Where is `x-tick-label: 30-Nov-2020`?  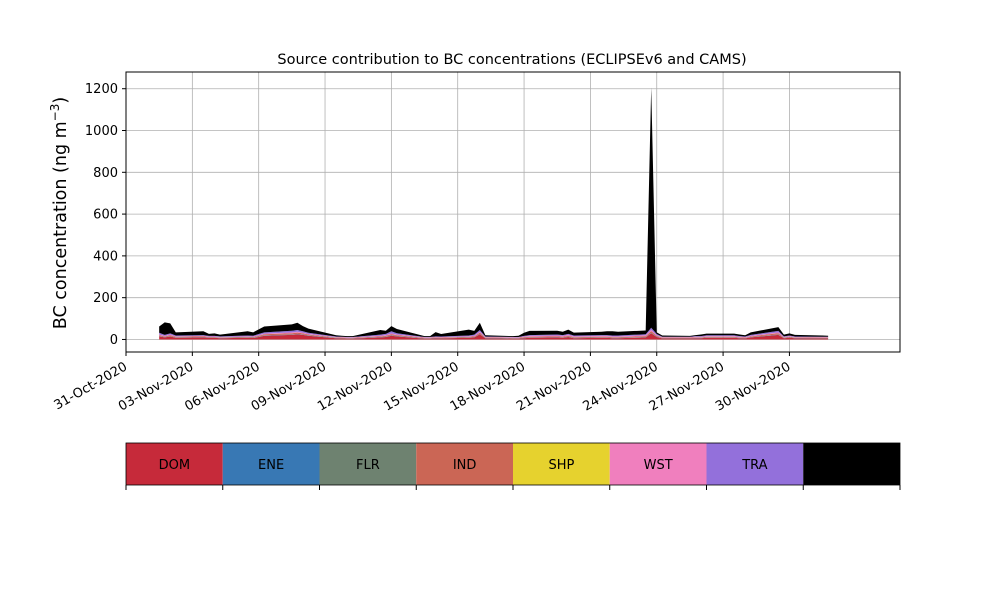 x-tick-label: 30-Nov-2020 is located at coordinates (753, 386).